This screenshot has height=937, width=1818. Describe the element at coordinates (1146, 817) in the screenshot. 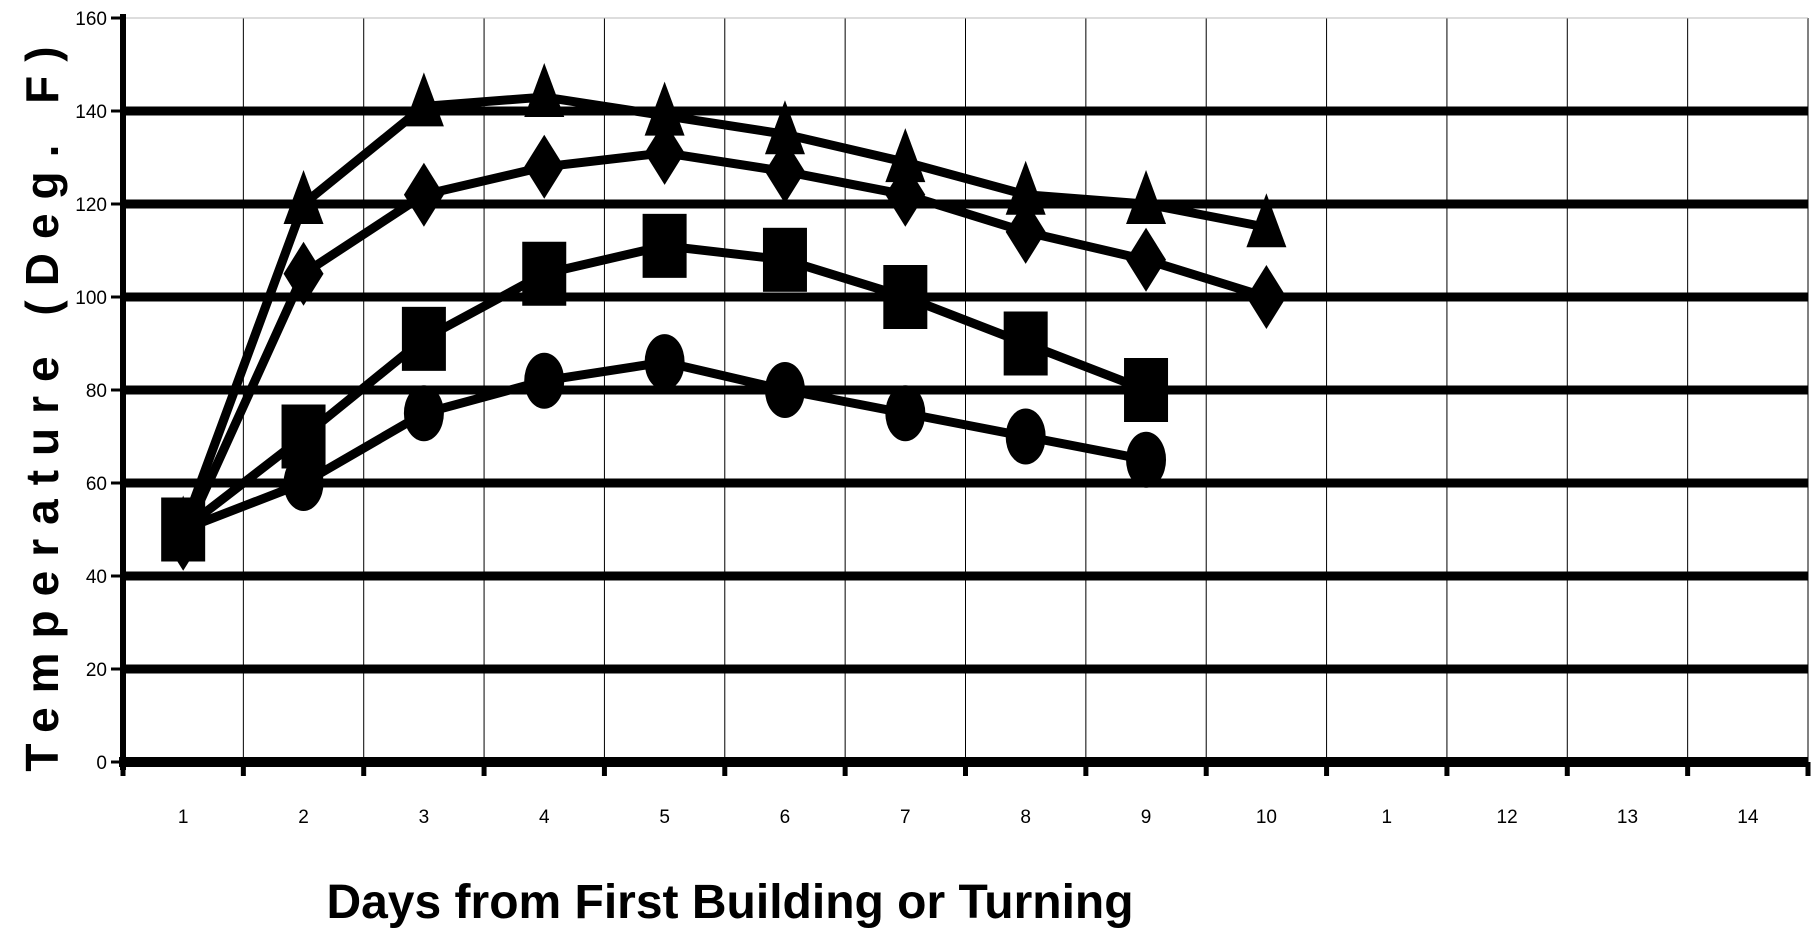

I see `x-tick-label: 9` at that location.